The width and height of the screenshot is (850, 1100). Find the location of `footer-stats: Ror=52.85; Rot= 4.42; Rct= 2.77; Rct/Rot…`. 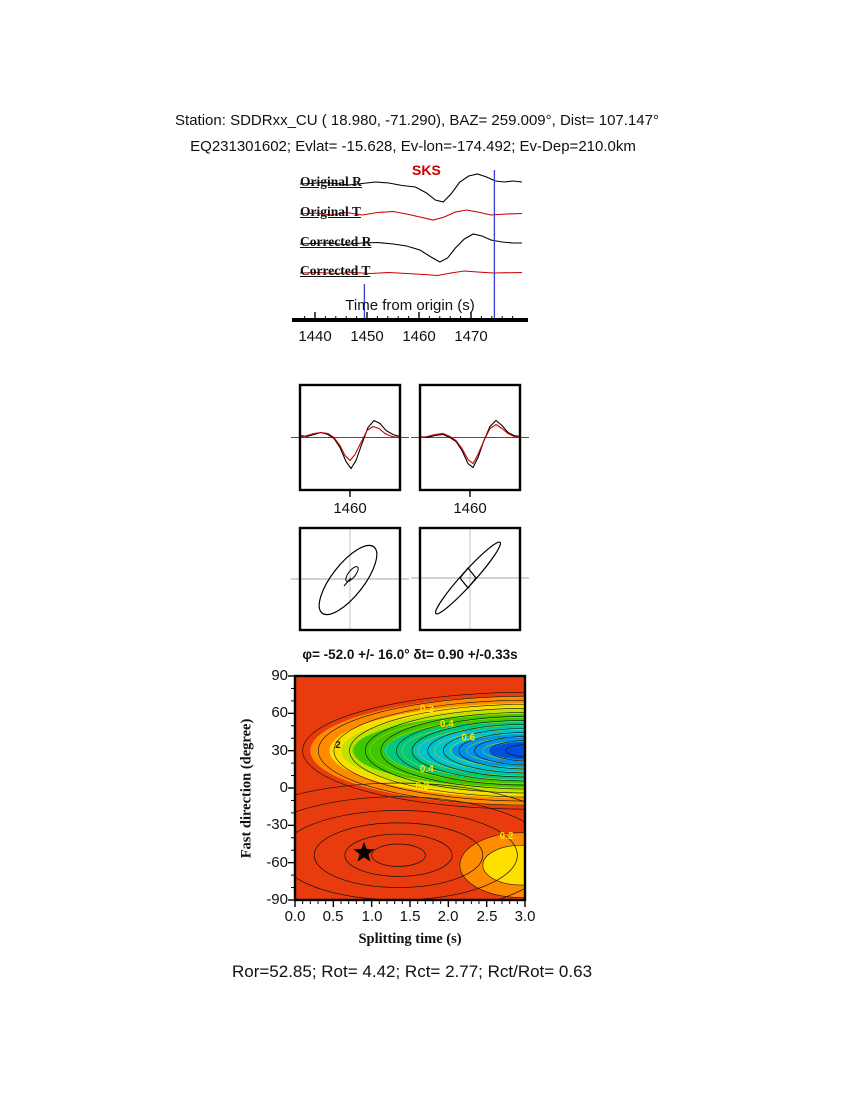

footer-stats: Ror=52.85; Rot= 4.42; Rct= 2.77; Rct/Rot… is located at coordinates (412, 971).